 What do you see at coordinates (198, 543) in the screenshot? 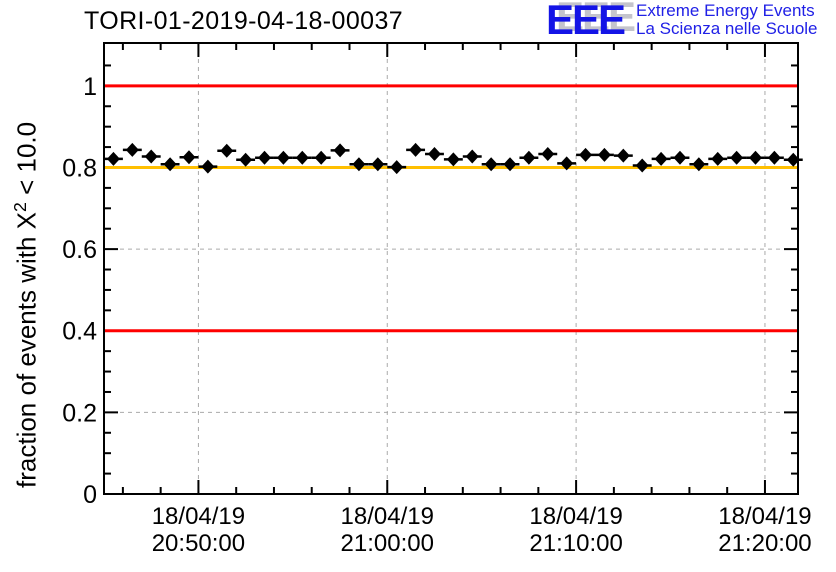
I see `x-tick-label-time: 20:50:00` at bounding box center [198, 543].